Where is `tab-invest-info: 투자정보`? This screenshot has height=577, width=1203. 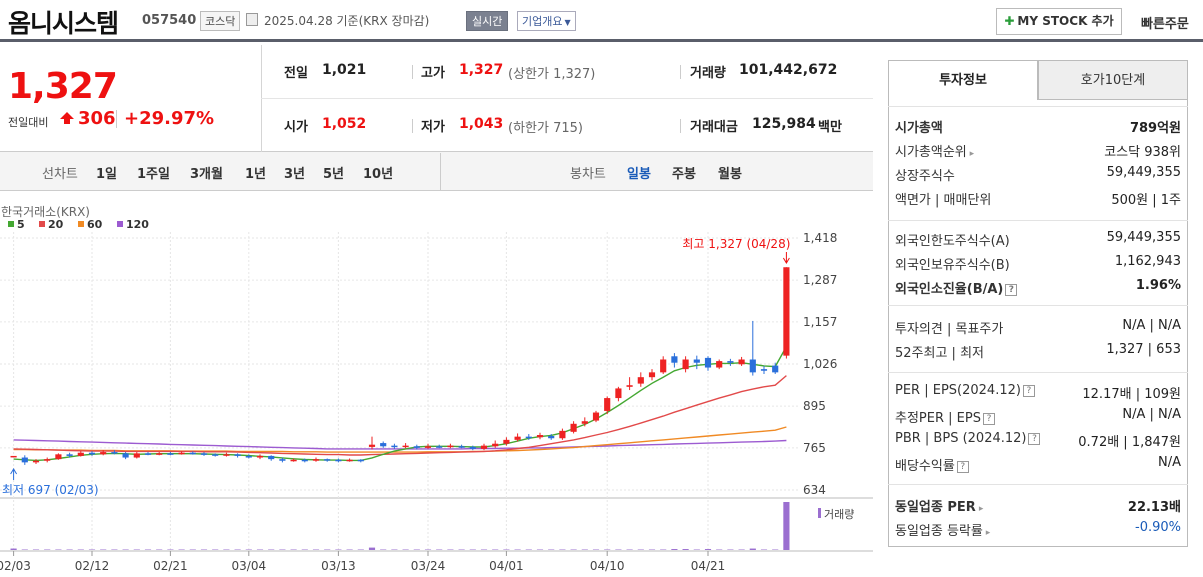 tab-invest-info: 투자정보 is located at coordinates (963, 80).